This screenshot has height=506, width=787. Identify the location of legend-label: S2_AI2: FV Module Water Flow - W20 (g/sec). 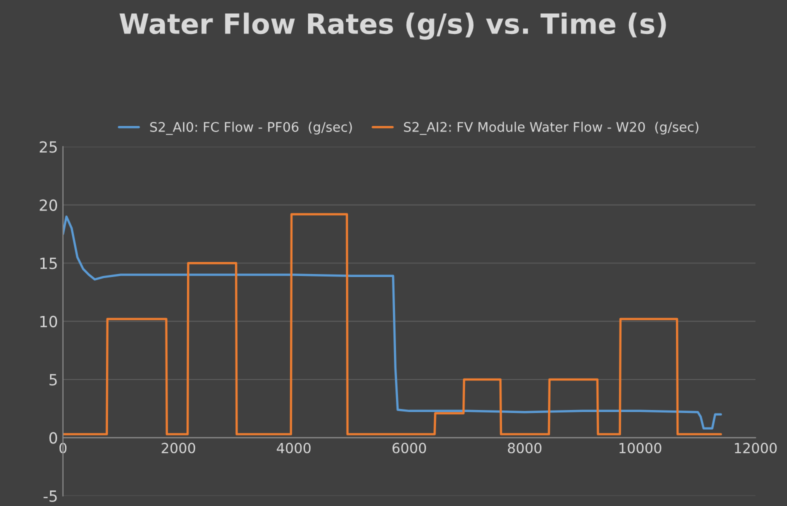
(551, 128).